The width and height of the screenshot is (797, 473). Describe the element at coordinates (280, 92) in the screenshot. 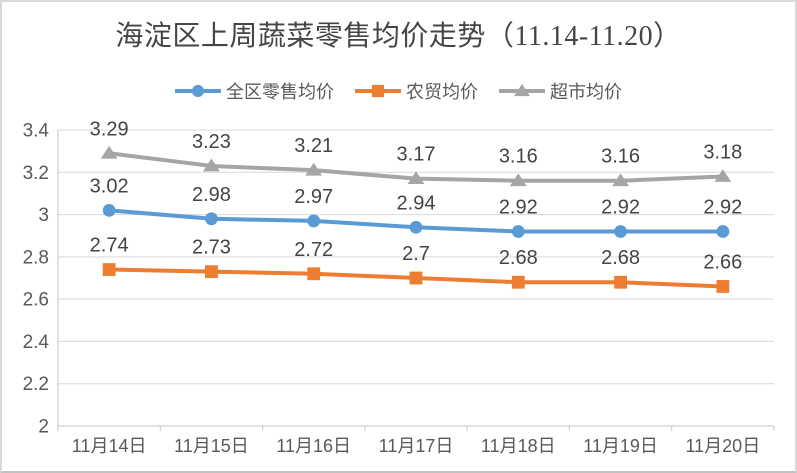

I see `legend-label-district-retail-avg: 全区零售均价` at that location.